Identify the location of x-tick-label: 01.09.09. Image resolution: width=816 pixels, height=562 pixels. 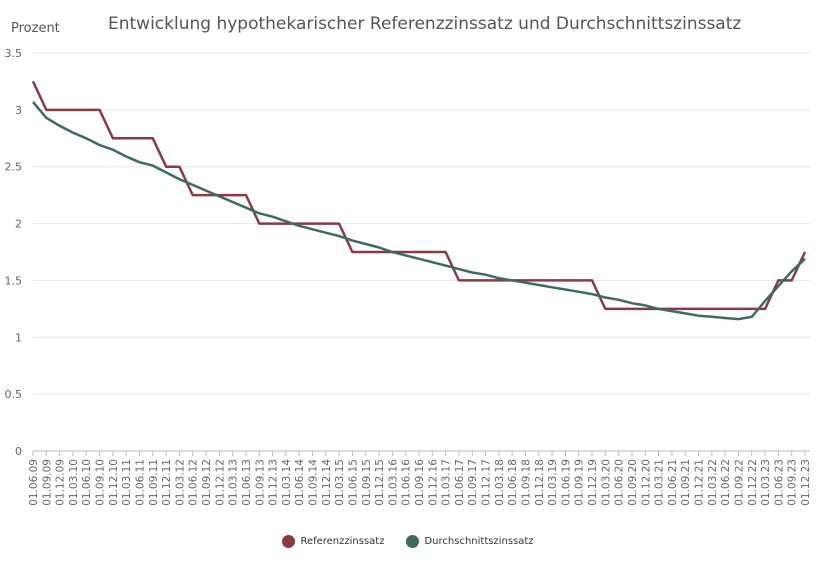
(47, 482).